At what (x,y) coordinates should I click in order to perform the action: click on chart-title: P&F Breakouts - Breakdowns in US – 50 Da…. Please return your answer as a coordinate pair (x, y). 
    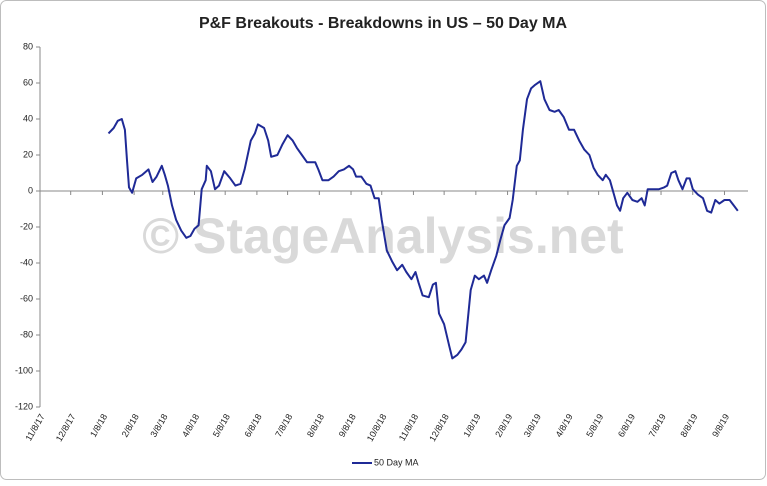
    Looking at the image, I should click on (383, 23).